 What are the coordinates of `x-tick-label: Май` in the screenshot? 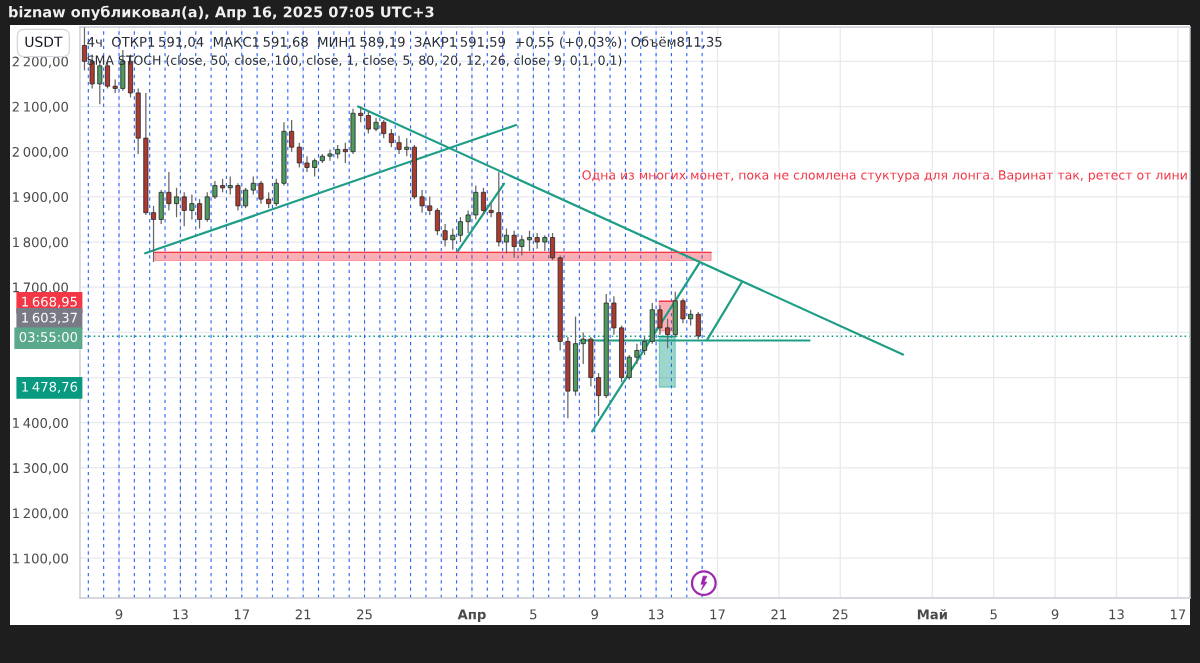 It's located at (932, 614).